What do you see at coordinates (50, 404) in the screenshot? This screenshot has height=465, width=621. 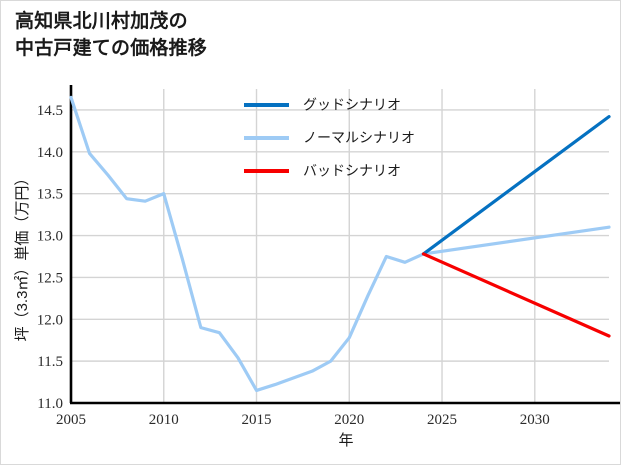 I see `y-tick-label: 11.0` at bounding box center [50, 404].